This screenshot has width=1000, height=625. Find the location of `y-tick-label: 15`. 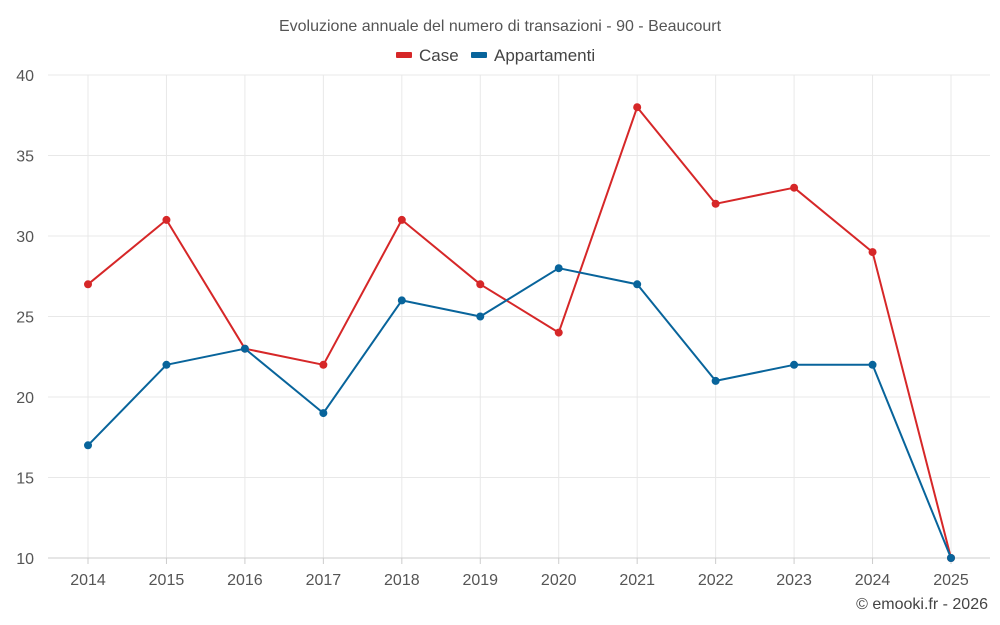

y-tick-label: 15 is located at coordinates (25, 479).